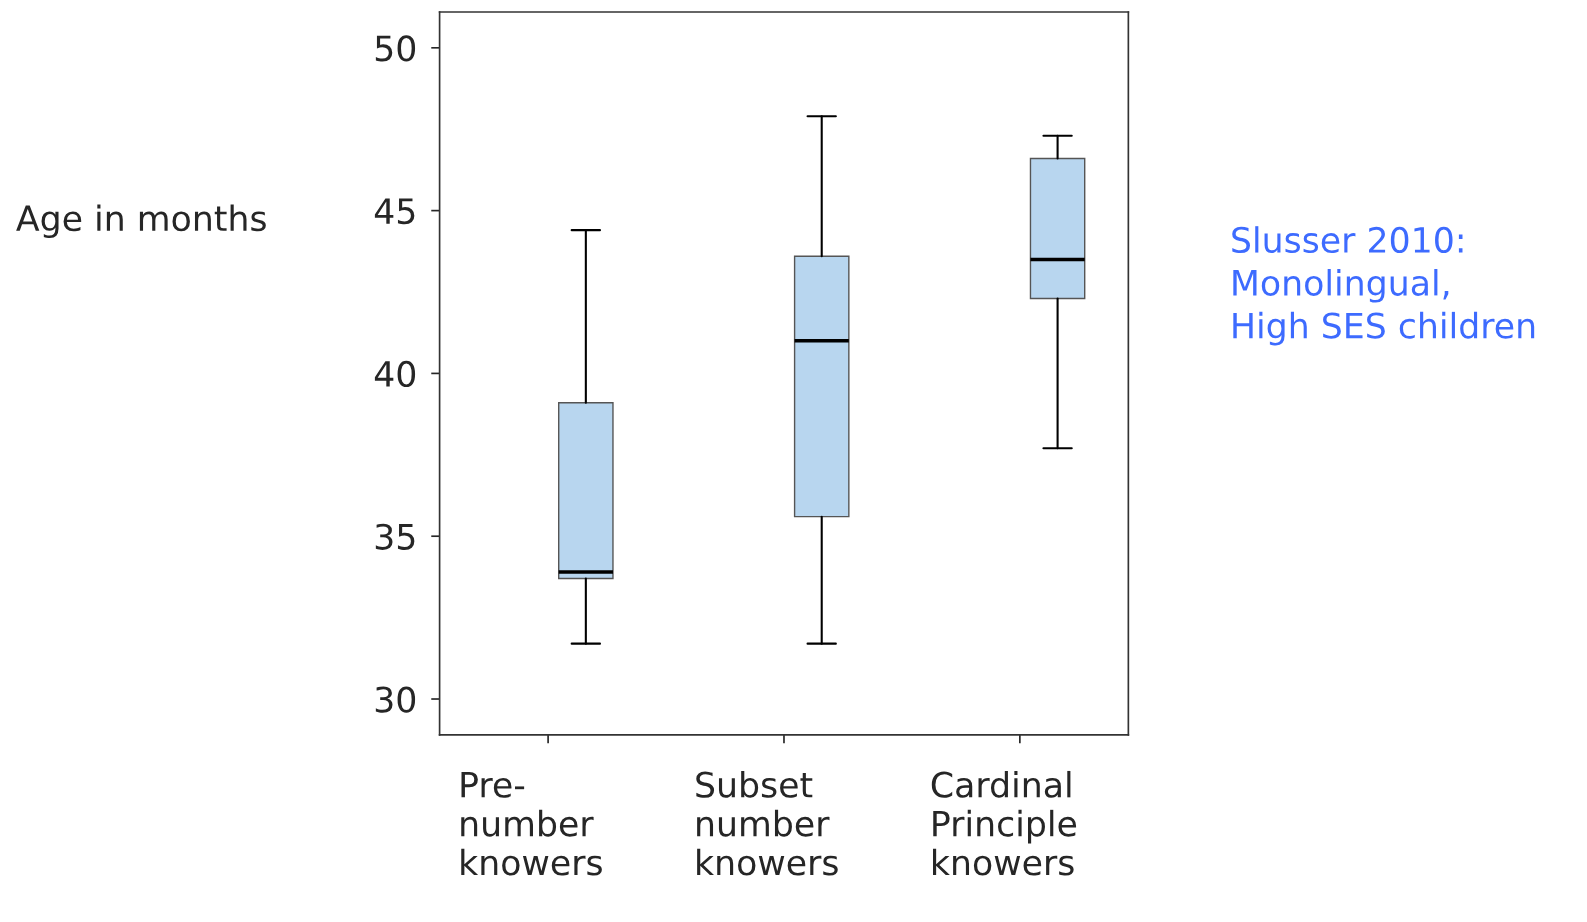  I want to click on y-tick-label: 50, so click(395, 48).